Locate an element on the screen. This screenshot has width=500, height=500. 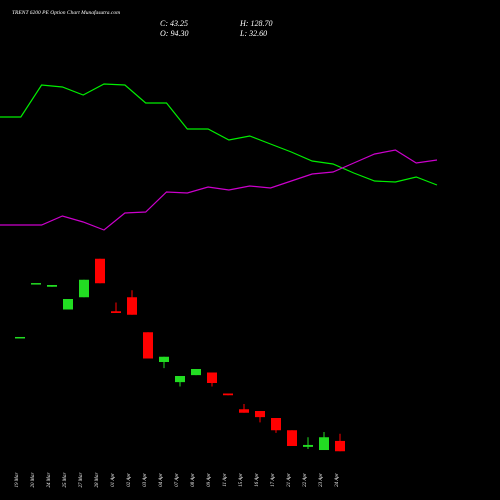
x-tick-label: 22 Apr is located at coordinates (305, 480).